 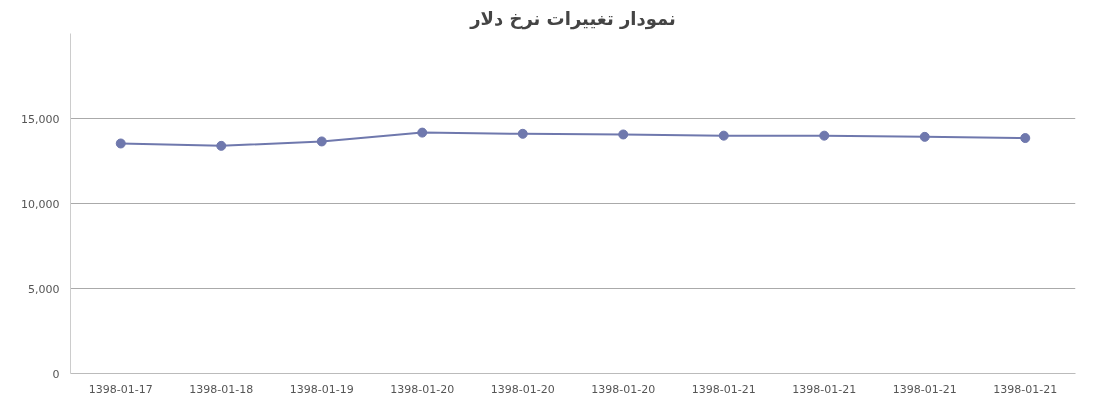 I want to click on chart-title: نمودار تغییرات نرخ دلار, so click(x=572, y=18).